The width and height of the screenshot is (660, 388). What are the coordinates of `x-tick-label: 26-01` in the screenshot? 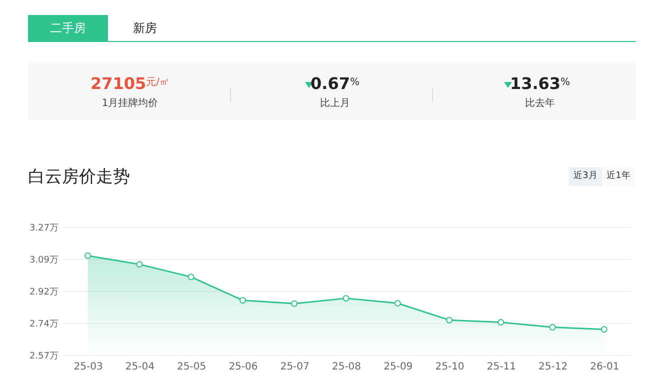 It's located at (605, 367).